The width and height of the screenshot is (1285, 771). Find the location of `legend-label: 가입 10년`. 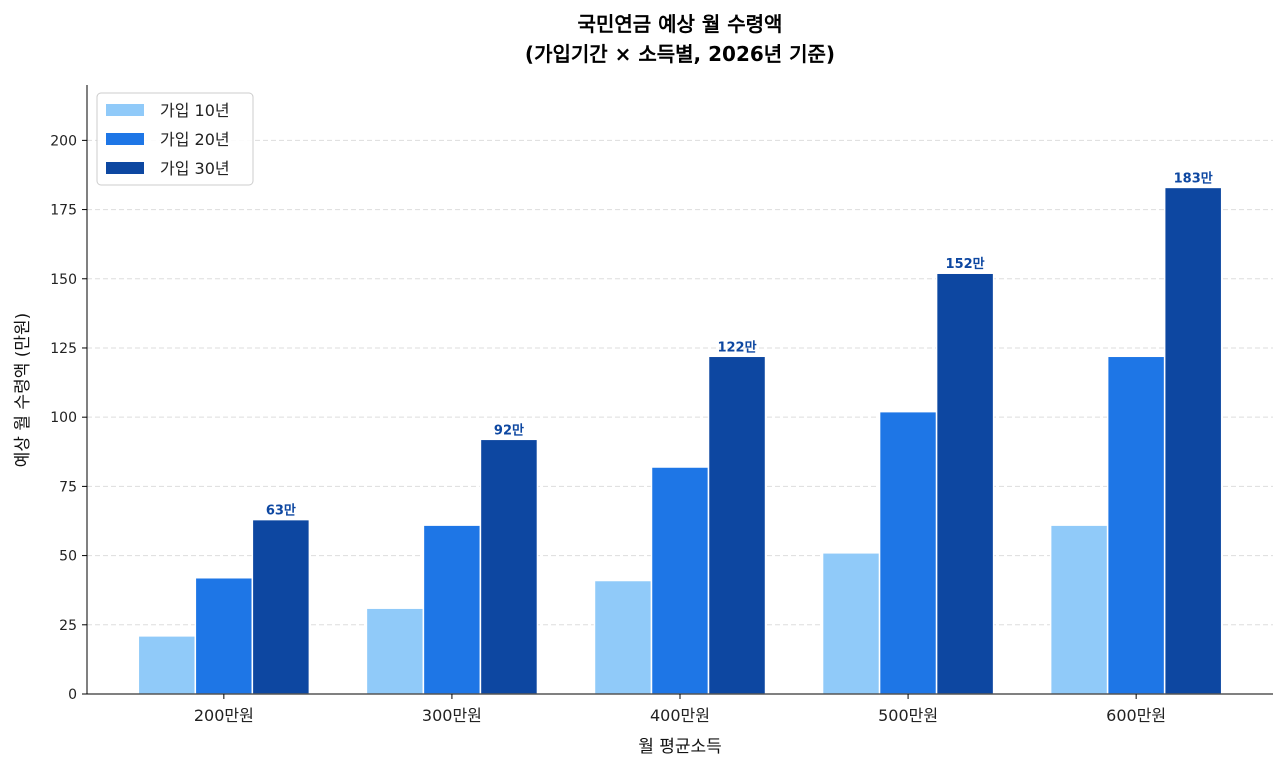

legend-label: 가입 10년 is located at coordinates (195, 110).